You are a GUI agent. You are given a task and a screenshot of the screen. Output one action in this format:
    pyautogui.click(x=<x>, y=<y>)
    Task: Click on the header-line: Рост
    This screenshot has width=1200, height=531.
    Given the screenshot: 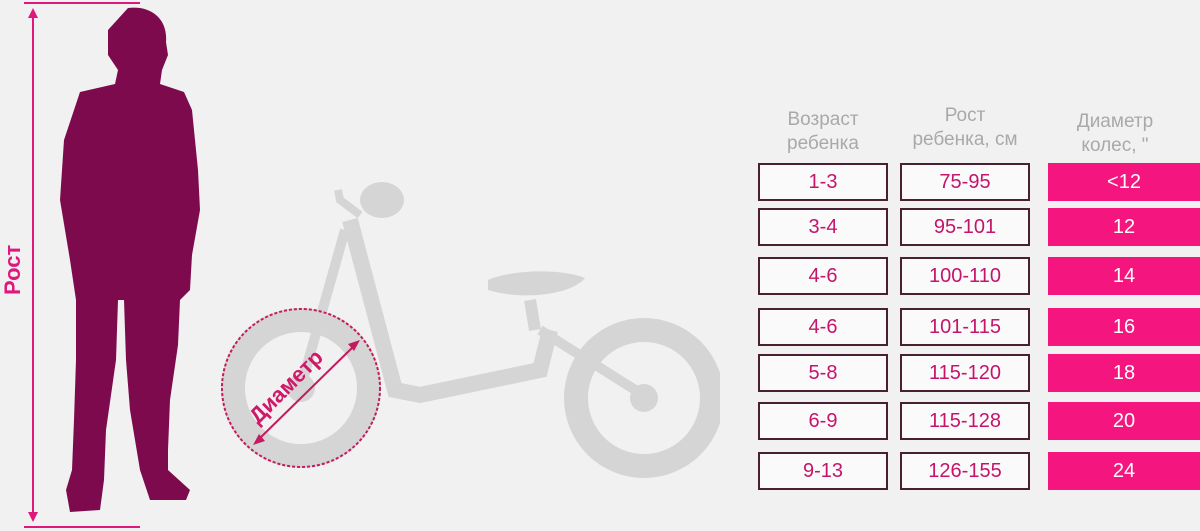 What is the action you would take?
    pyautogui.click(x=965, y=115)
    